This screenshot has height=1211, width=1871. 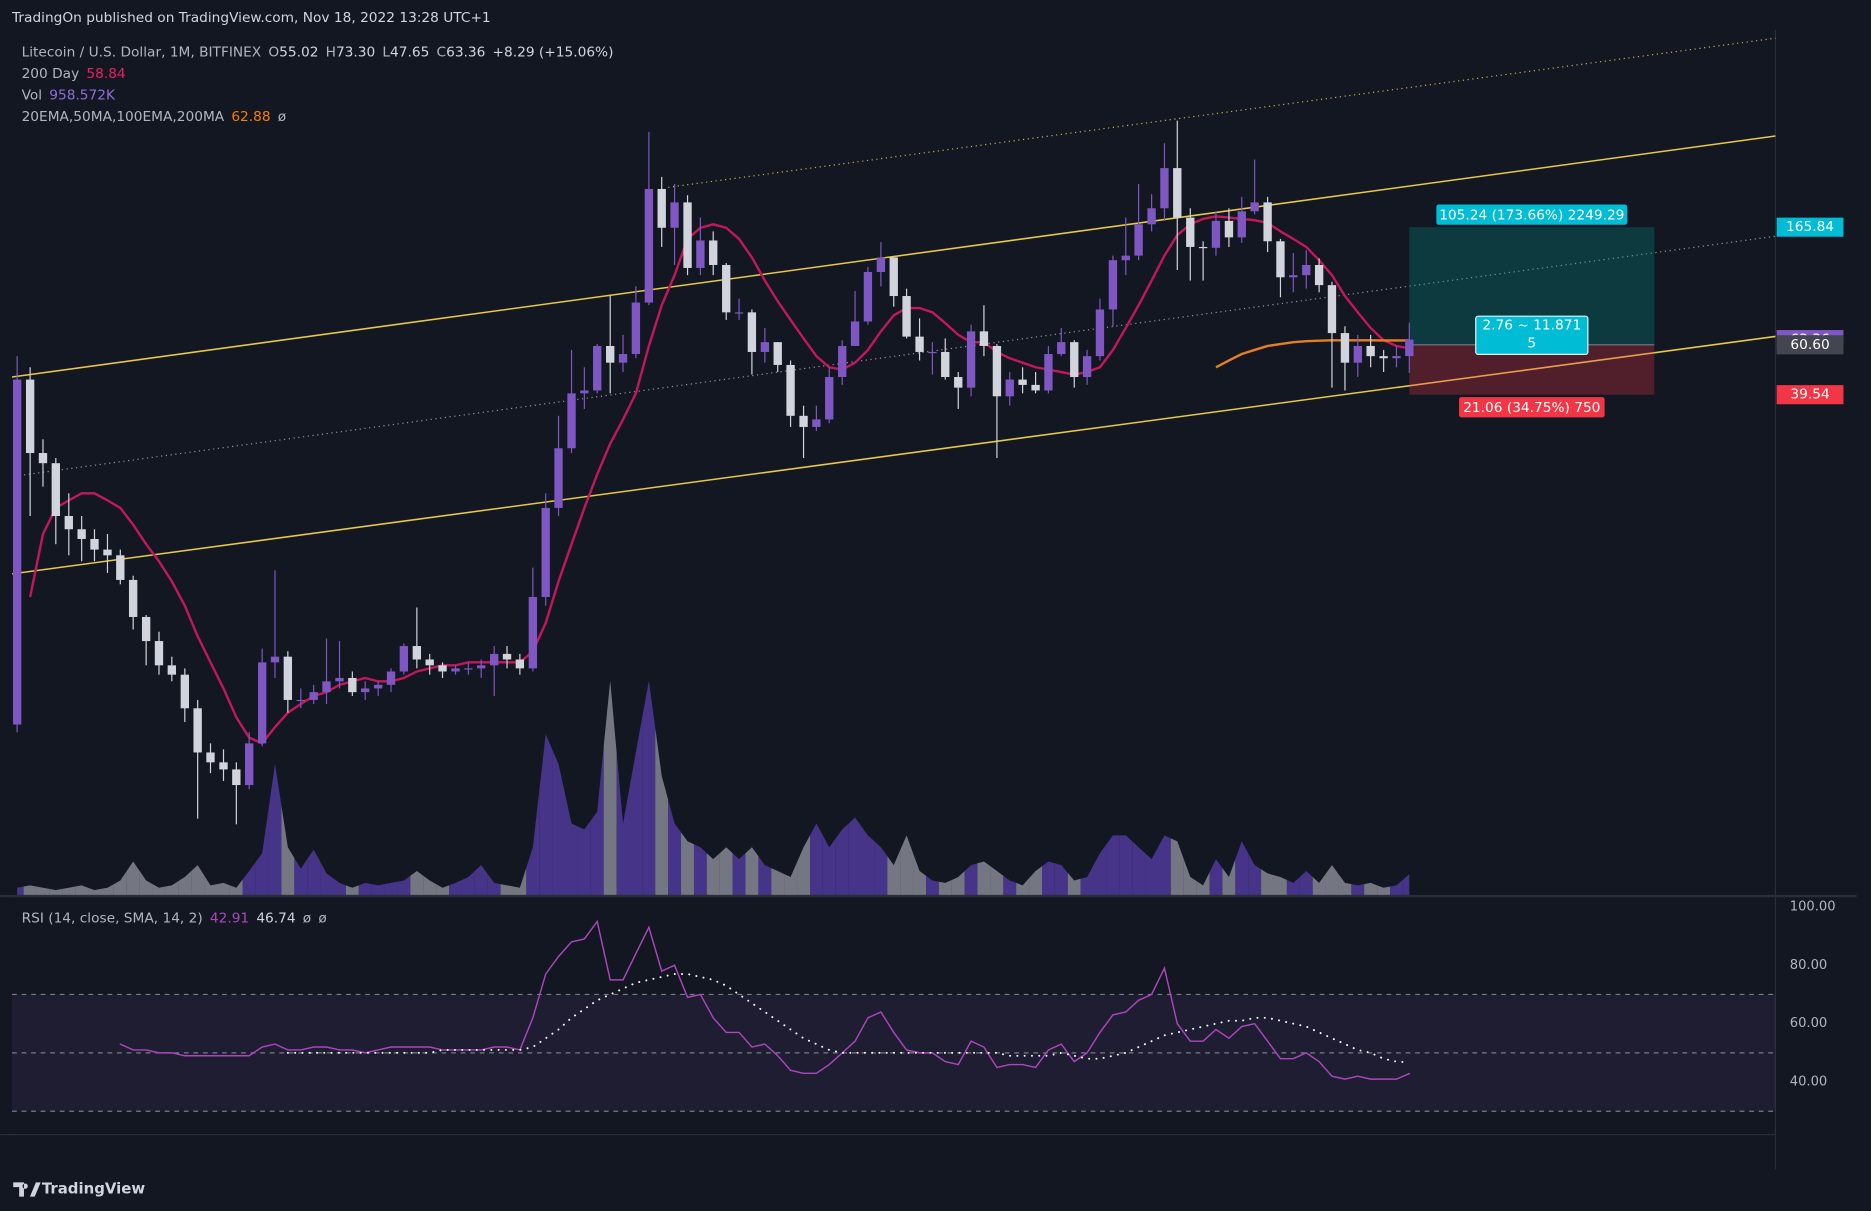 I want to click on price-label-box, so click(x=1810, y=345).